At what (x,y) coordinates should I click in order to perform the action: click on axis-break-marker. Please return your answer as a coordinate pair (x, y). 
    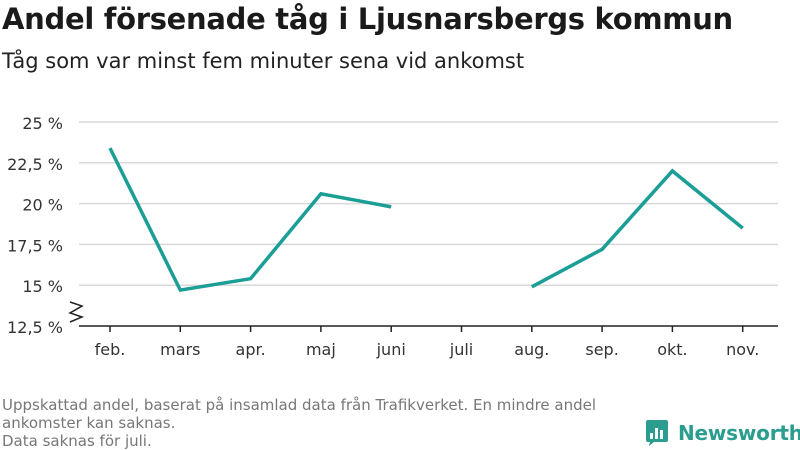
    Looking at the image, I should click on (76, 312).